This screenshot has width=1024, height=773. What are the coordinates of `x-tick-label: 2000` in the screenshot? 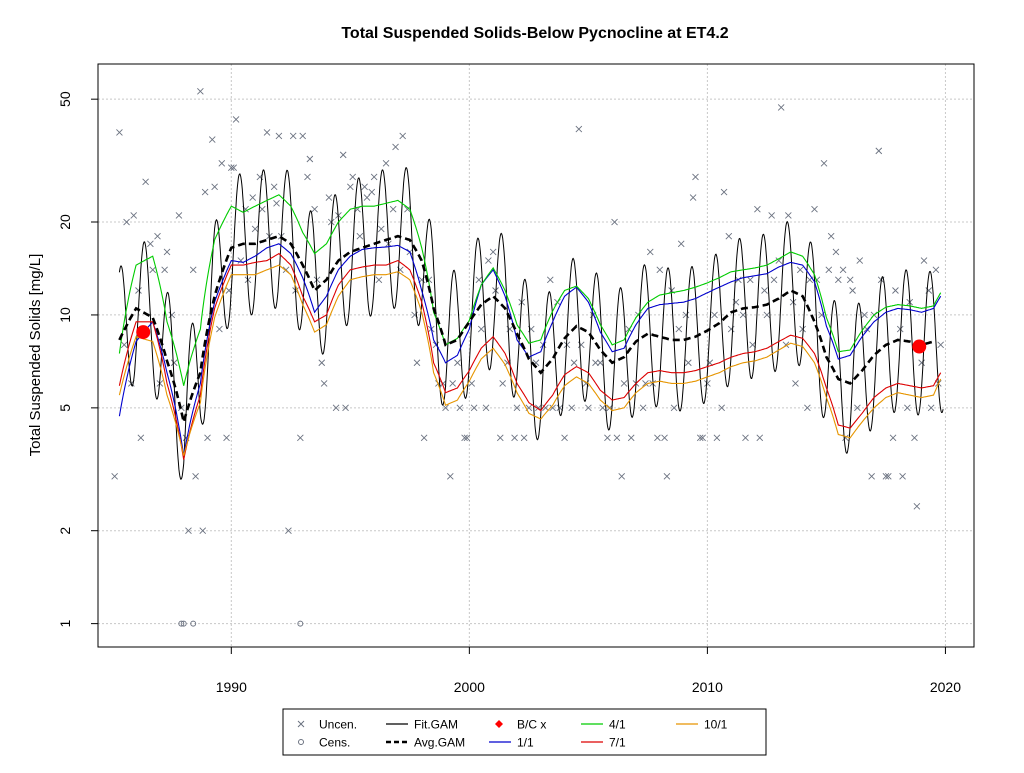 It's located at (469, 687).